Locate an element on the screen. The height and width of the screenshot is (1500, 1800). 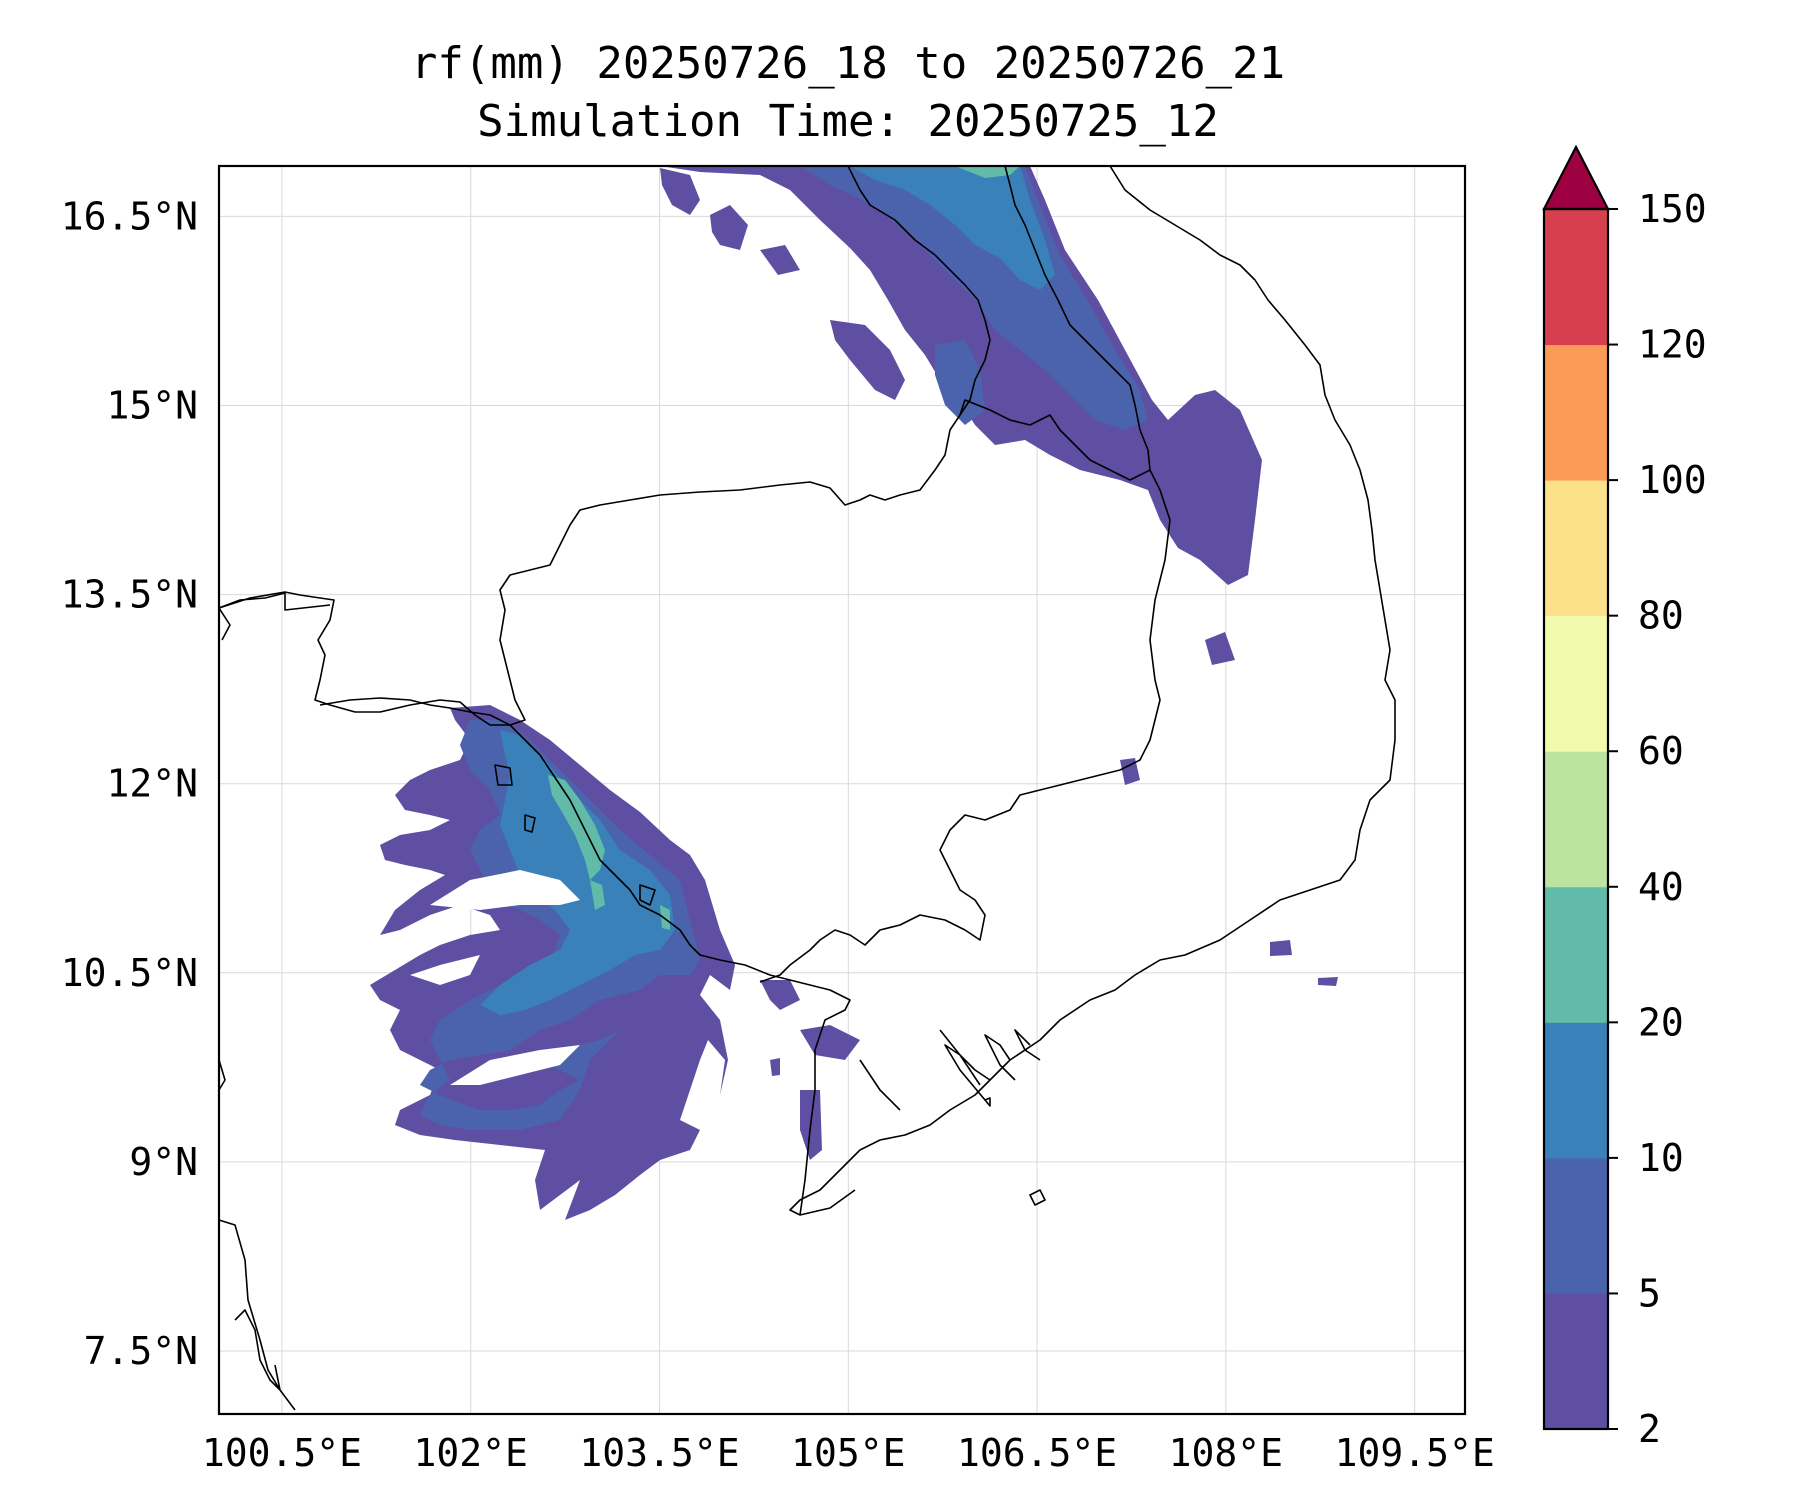
border-cambodia-vietnam-north is located at coordinates (1077, 318).